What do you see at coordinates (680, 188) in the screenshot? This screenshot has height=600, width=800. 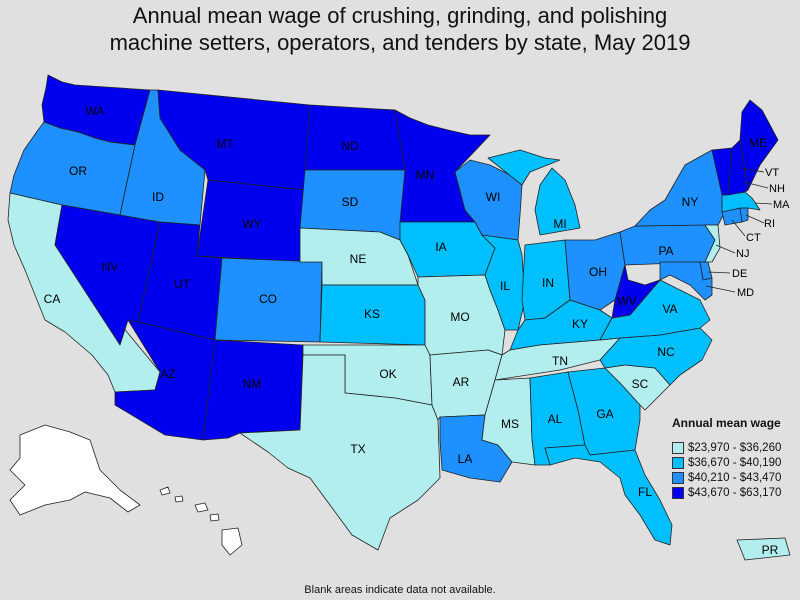 I see `state-ny` at bounding box center [680, 188].